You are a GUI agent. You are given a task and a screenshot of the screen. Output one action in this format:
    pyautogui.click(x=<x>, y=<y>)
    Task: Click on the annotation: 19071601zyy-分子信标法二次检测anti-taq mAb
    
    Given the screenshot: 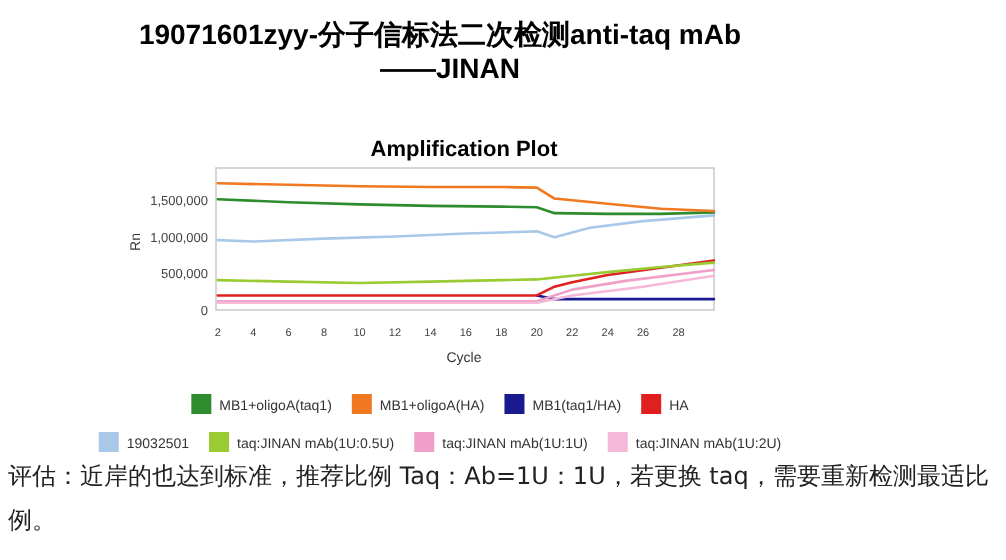 What is the action you would take?
    pyautogui.click(x=440, y=34)
    